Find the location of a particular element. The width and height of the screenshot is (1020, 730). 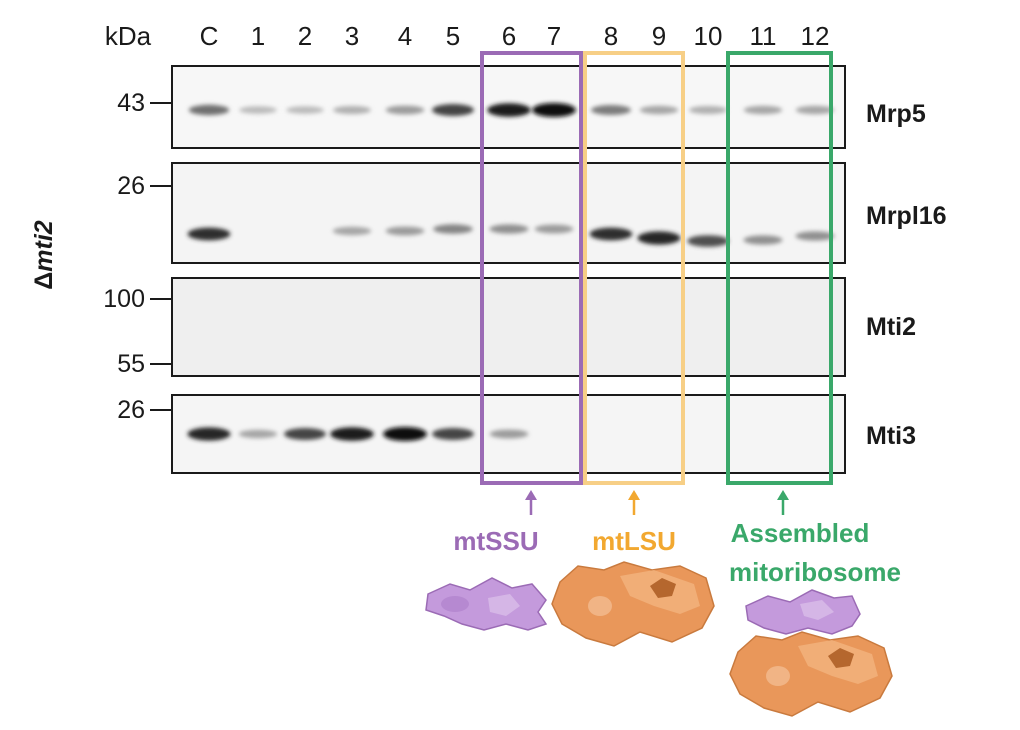

marker-26-mti3: 26 is located at coordinates (131, 410).